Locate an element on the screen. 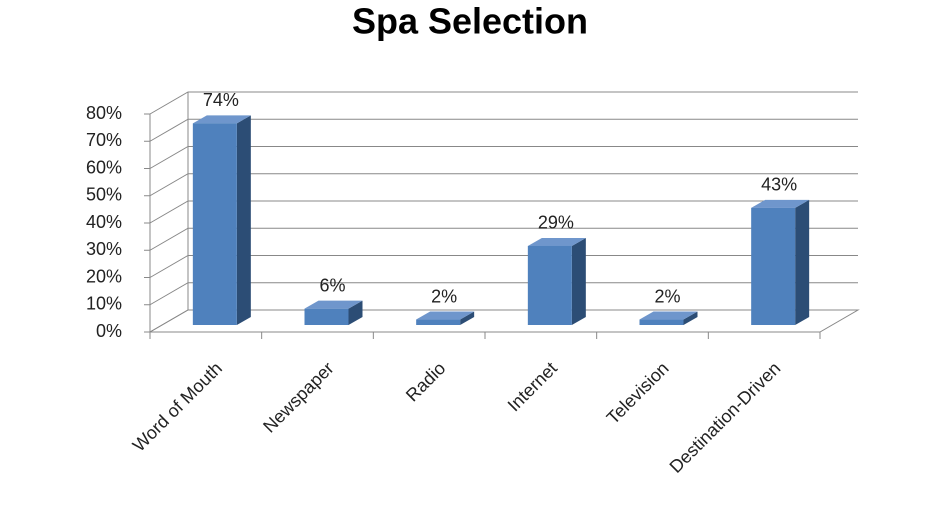  data-label: 29% is located at coordinates (556, 223).